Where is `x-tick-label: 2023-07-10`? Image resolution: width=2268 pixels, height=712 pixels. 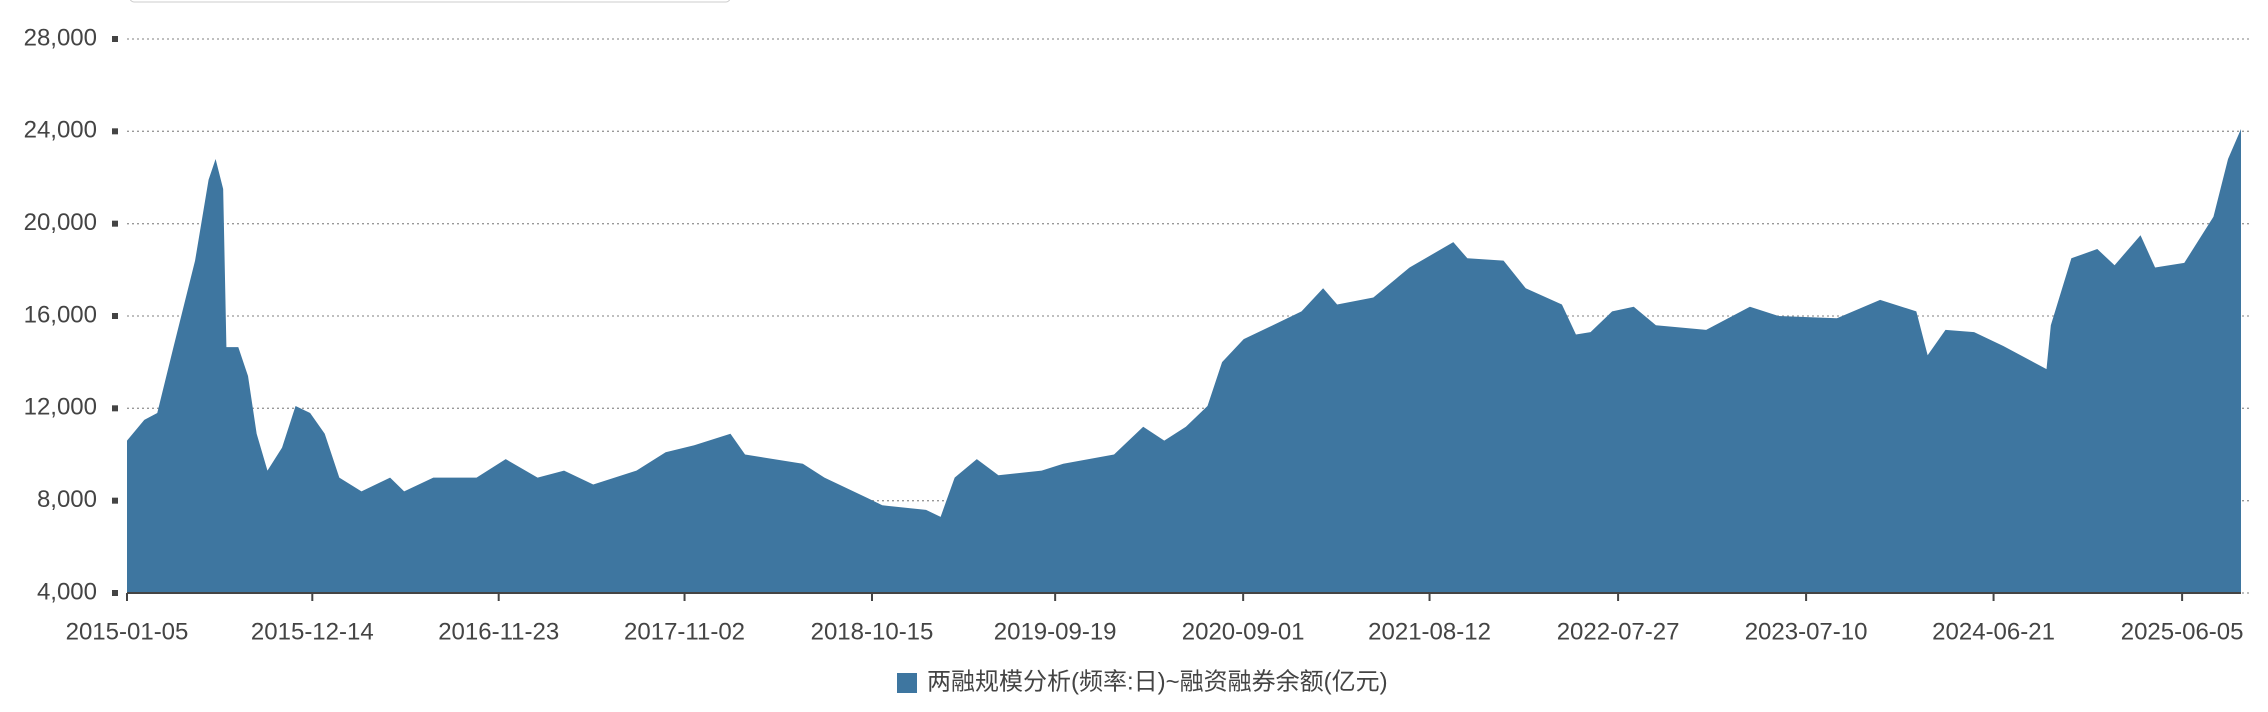 x-tick-label: 2023-07-10 is located at coordinates (1806, 631).